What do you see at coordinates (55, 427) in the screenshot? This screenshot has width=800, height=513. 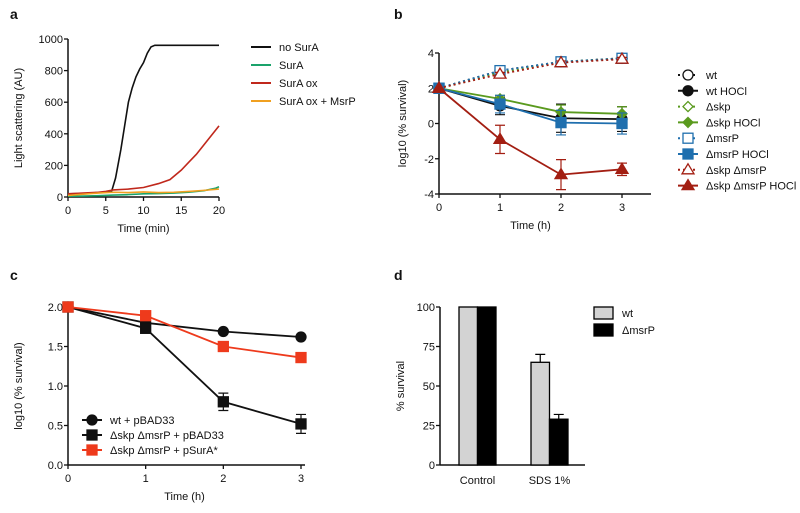 I see `y-tick-label: 0.5` at bounding box center [55, 427].